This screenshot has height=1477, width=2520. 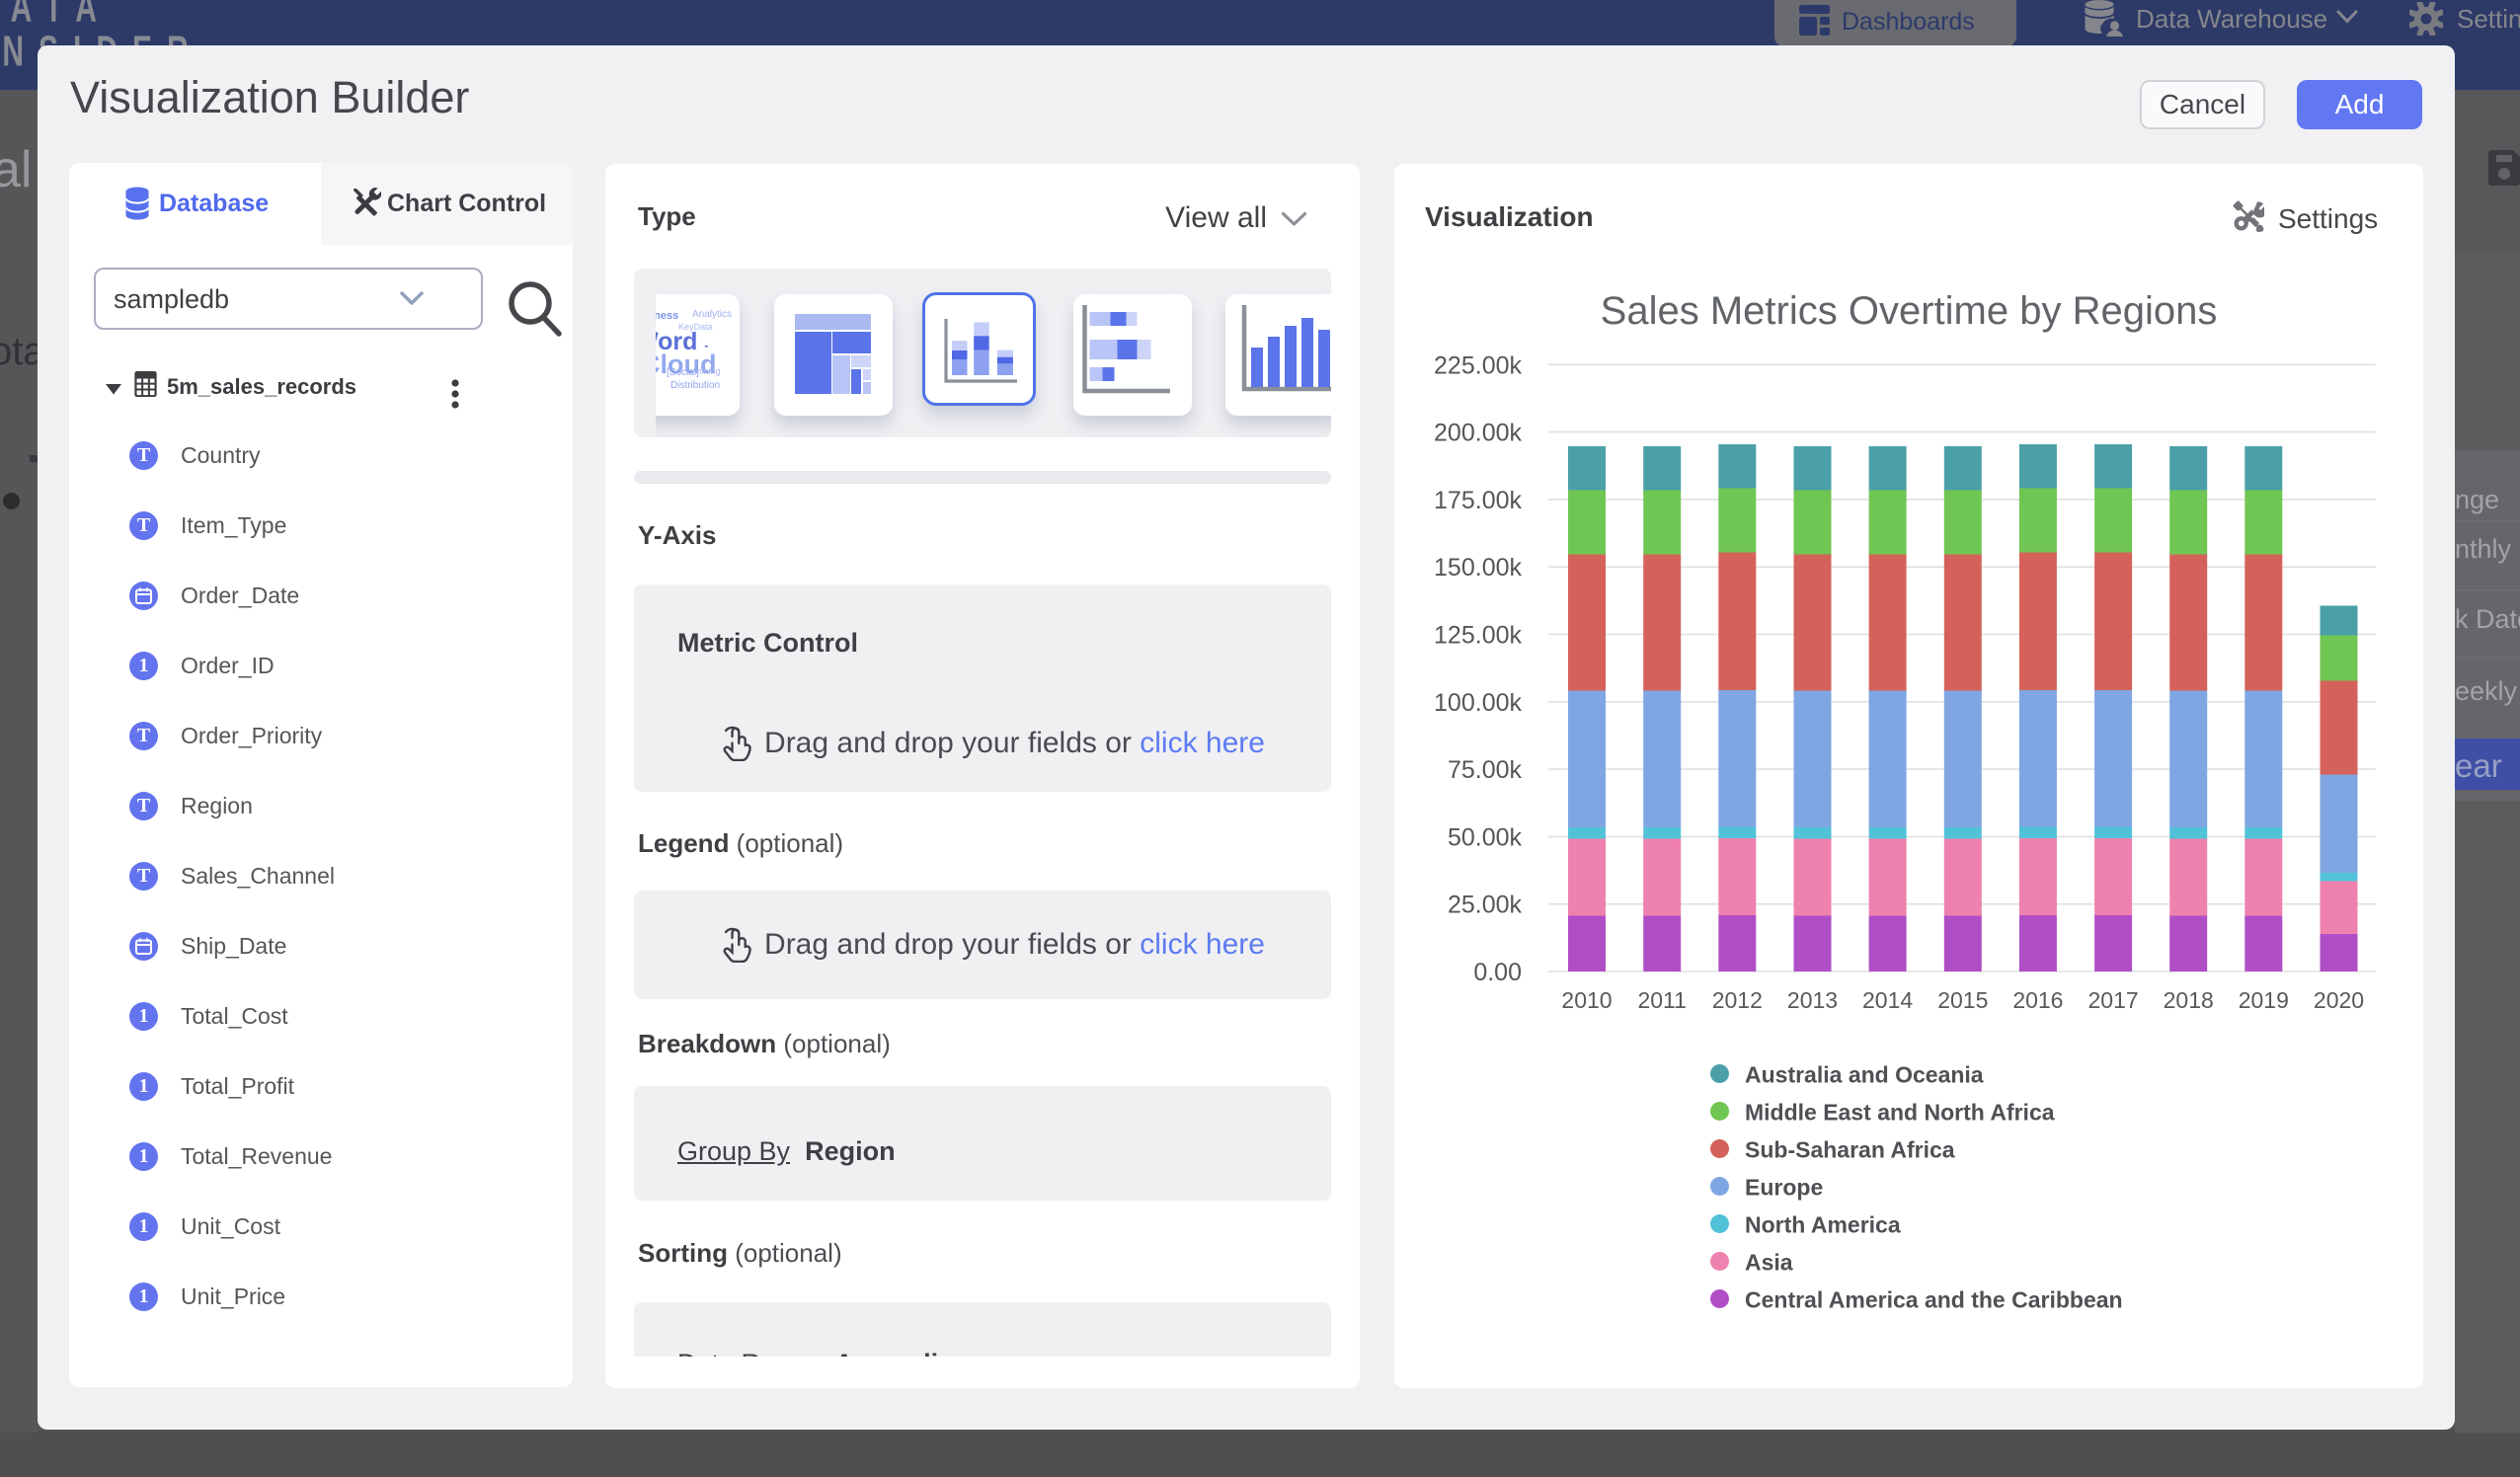 What do you see at coordinates (2038, 1000) in the screenshot?
I see `svg-text: 2016` at bounding box center [2038, 1000].